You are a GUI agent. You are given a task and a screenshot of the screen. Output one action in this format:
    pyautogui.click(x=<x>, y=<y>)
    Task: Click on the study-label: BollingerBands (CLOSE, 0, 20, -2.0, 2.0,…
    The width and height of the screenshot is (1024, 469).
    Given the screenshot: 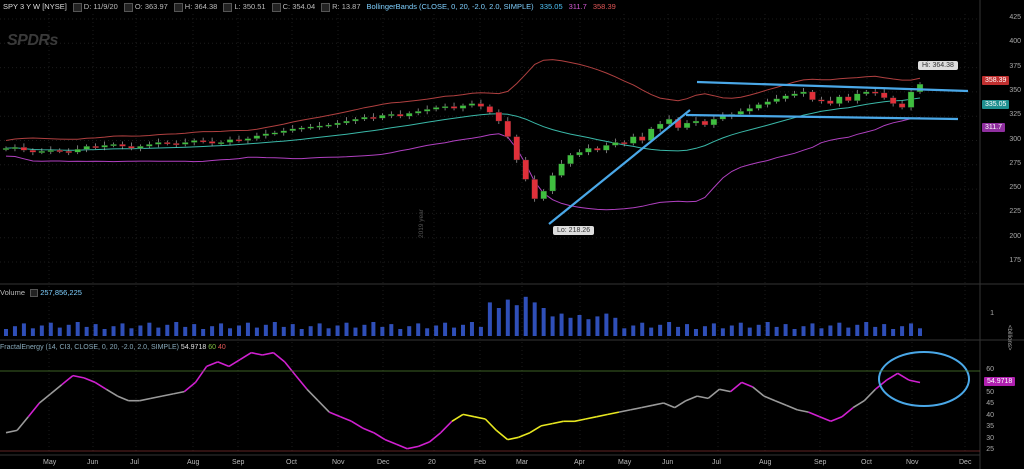 What is the action you would take?
    pyautogui.click(x=450, y=6)
    